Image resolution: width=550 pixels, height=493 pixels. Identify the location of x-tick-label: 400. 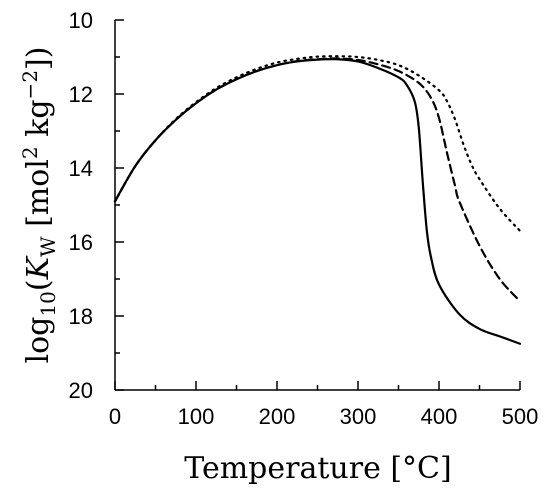
(439, 416).